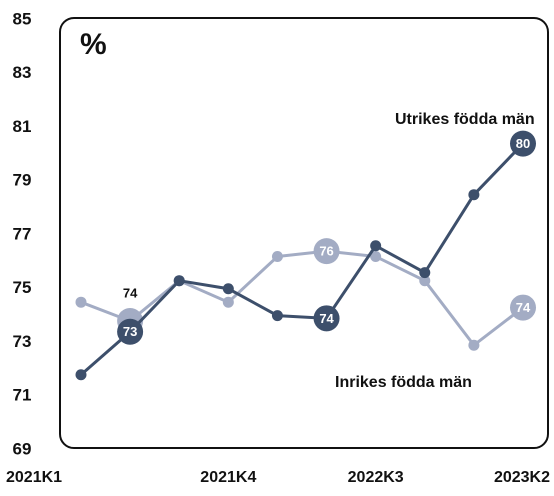 The width and height of the screenshot is (554, 496). What do you see at coordinates (22, 395) in the screenshot?
I see `y-tick-label: 71` at bounding box center [22, 395].